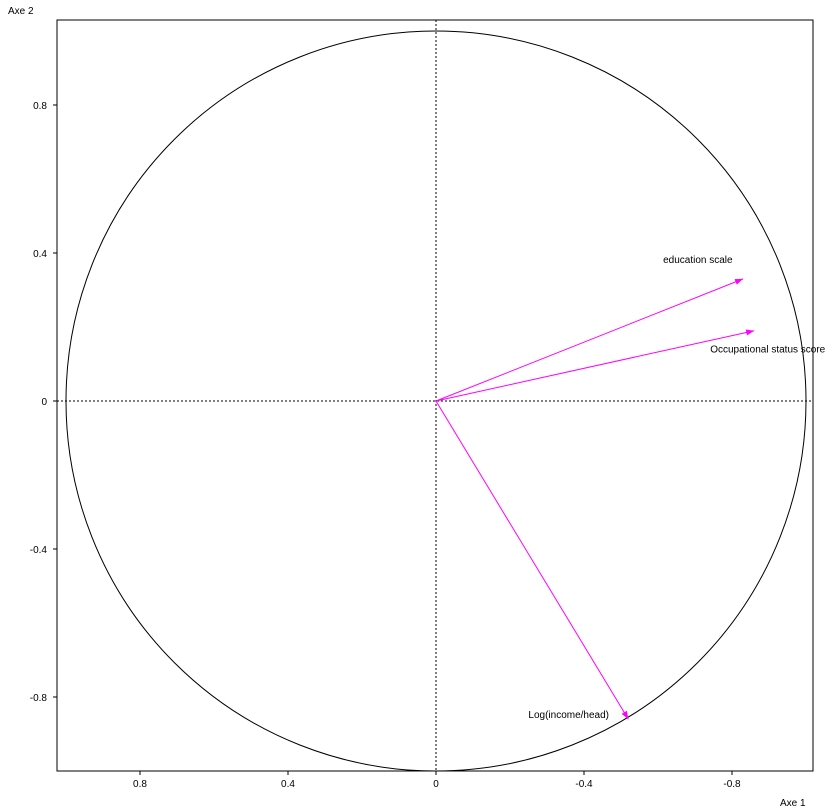  I want to click on y-tick-label: -0.8, so click(39, 698).